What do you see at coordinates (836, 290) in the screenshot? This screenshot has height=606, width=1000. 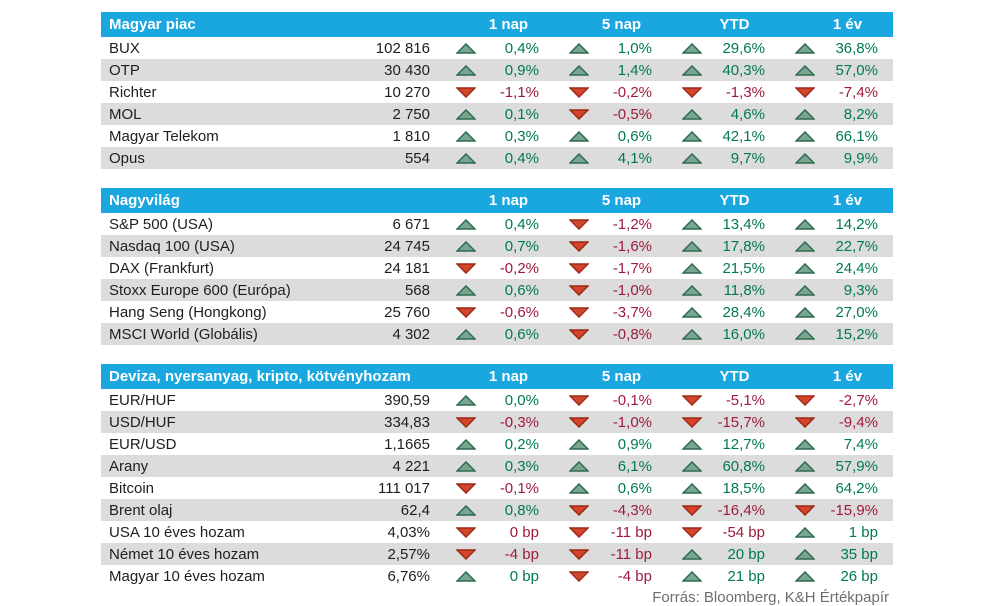 I see `change-cell-1ev: 9,3%` at bounding box center [836, 290].